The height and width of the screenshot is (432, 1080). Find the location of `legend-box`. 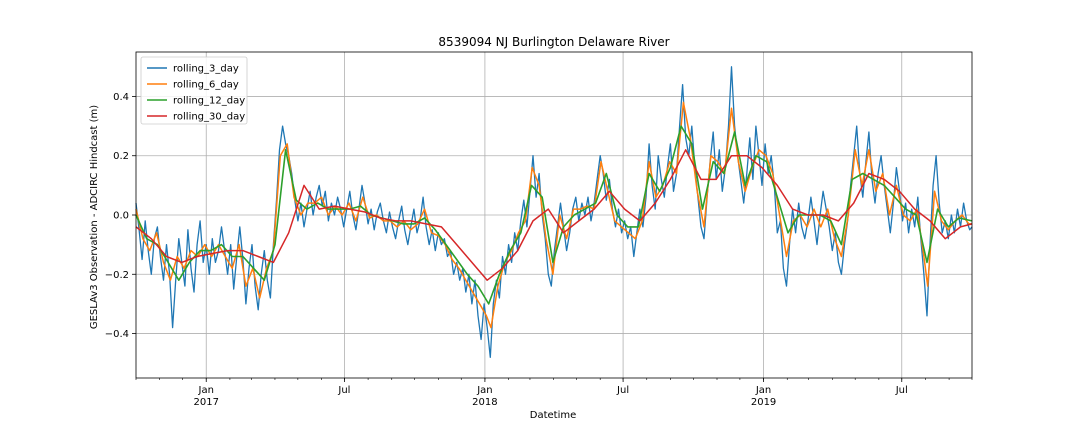

legend-box is located at coordinates (194, 90).